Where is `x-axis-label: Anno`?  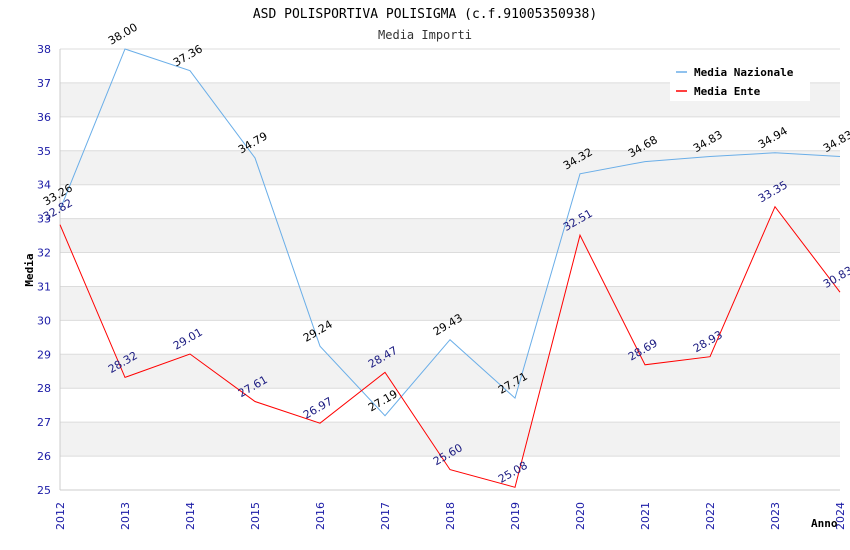 x-axis-label: Anno is located at coordinates (824, 523).